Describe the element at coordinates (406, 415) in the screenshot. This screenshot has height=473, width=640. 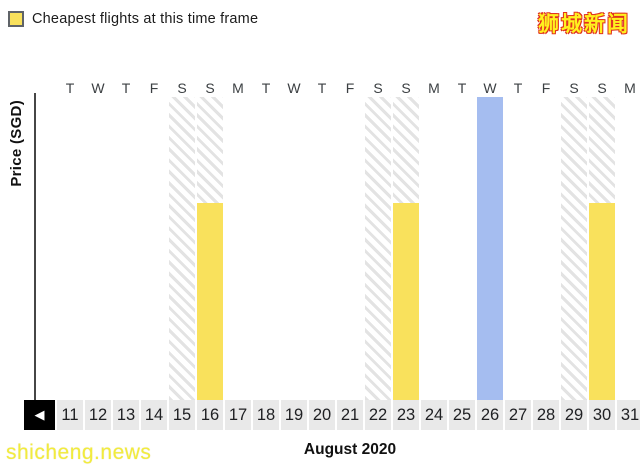
I see `date-cell: 23` at that location.